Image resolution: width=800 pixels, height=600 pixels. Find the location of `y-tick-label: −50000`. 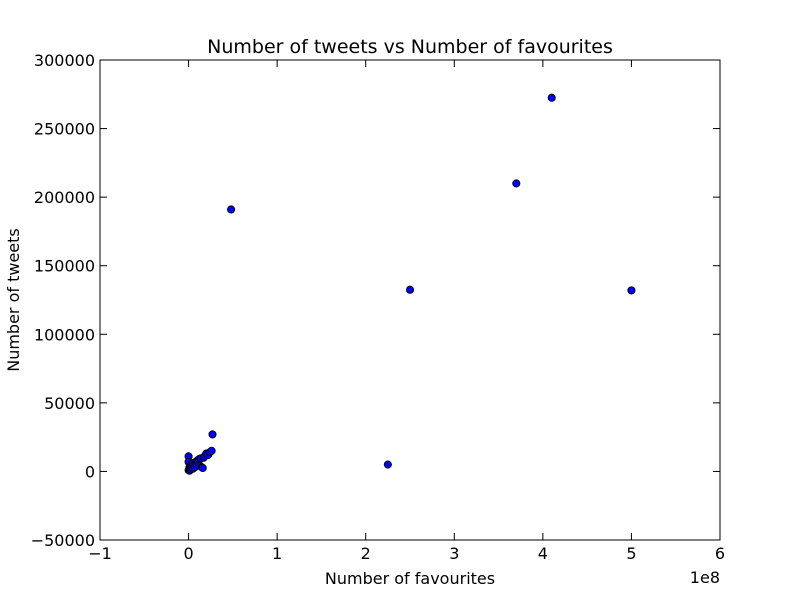

y-tick-label: −50000 is located at coordinates (63, 540).